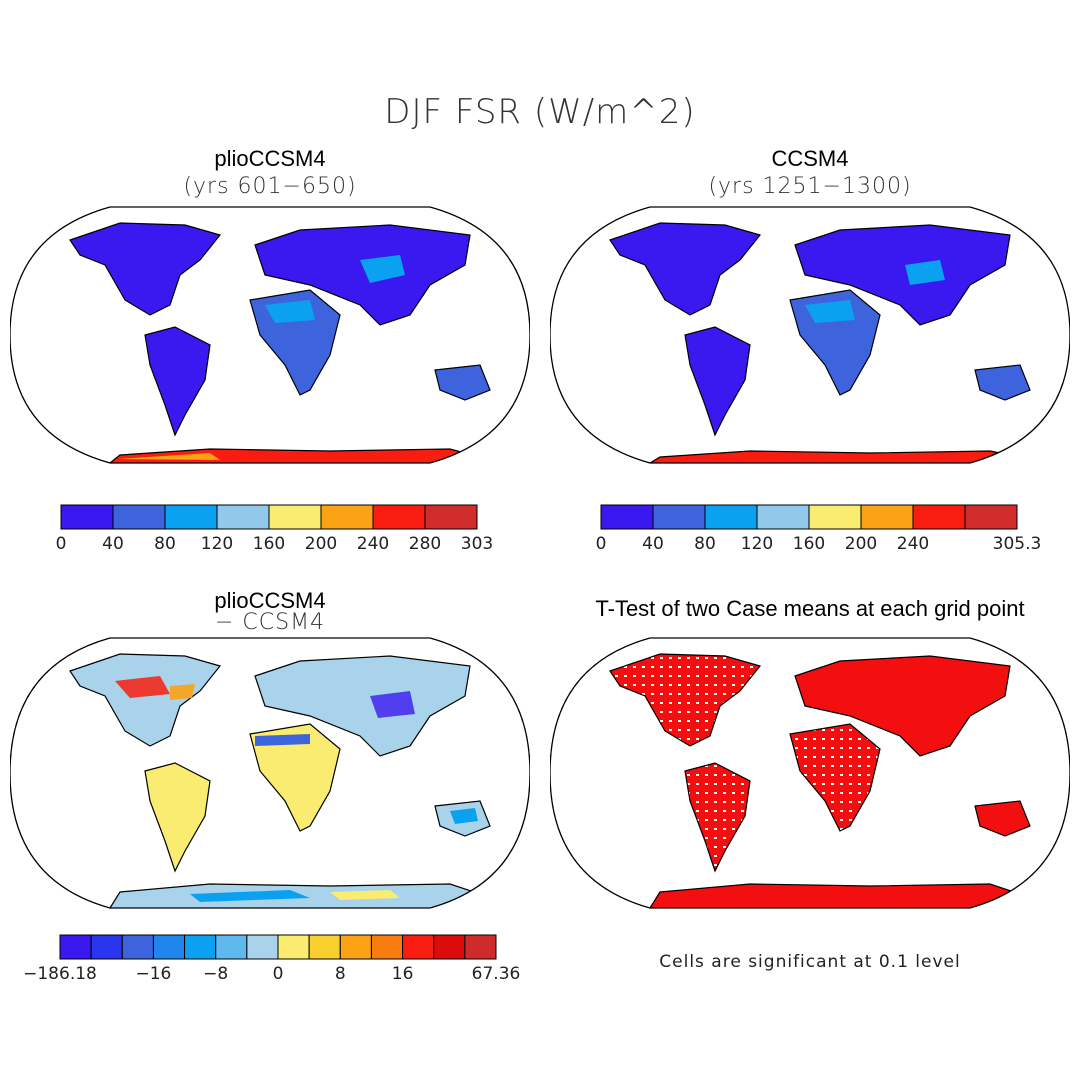  What do you see at coordinates (403, 974) in the screenshot?
I see `colorbar-tick-label: 16` at bounding box center [403, 974].